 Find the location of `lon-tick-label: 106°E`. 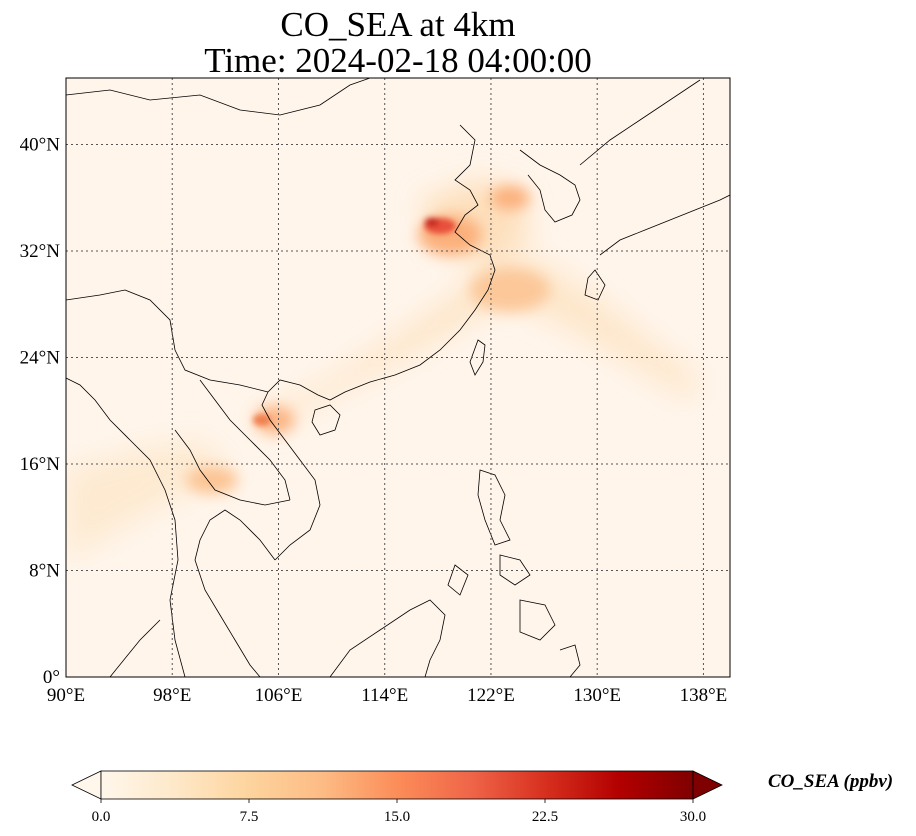

lon-tick-label: 106°E is located at coordinates (279, 695).